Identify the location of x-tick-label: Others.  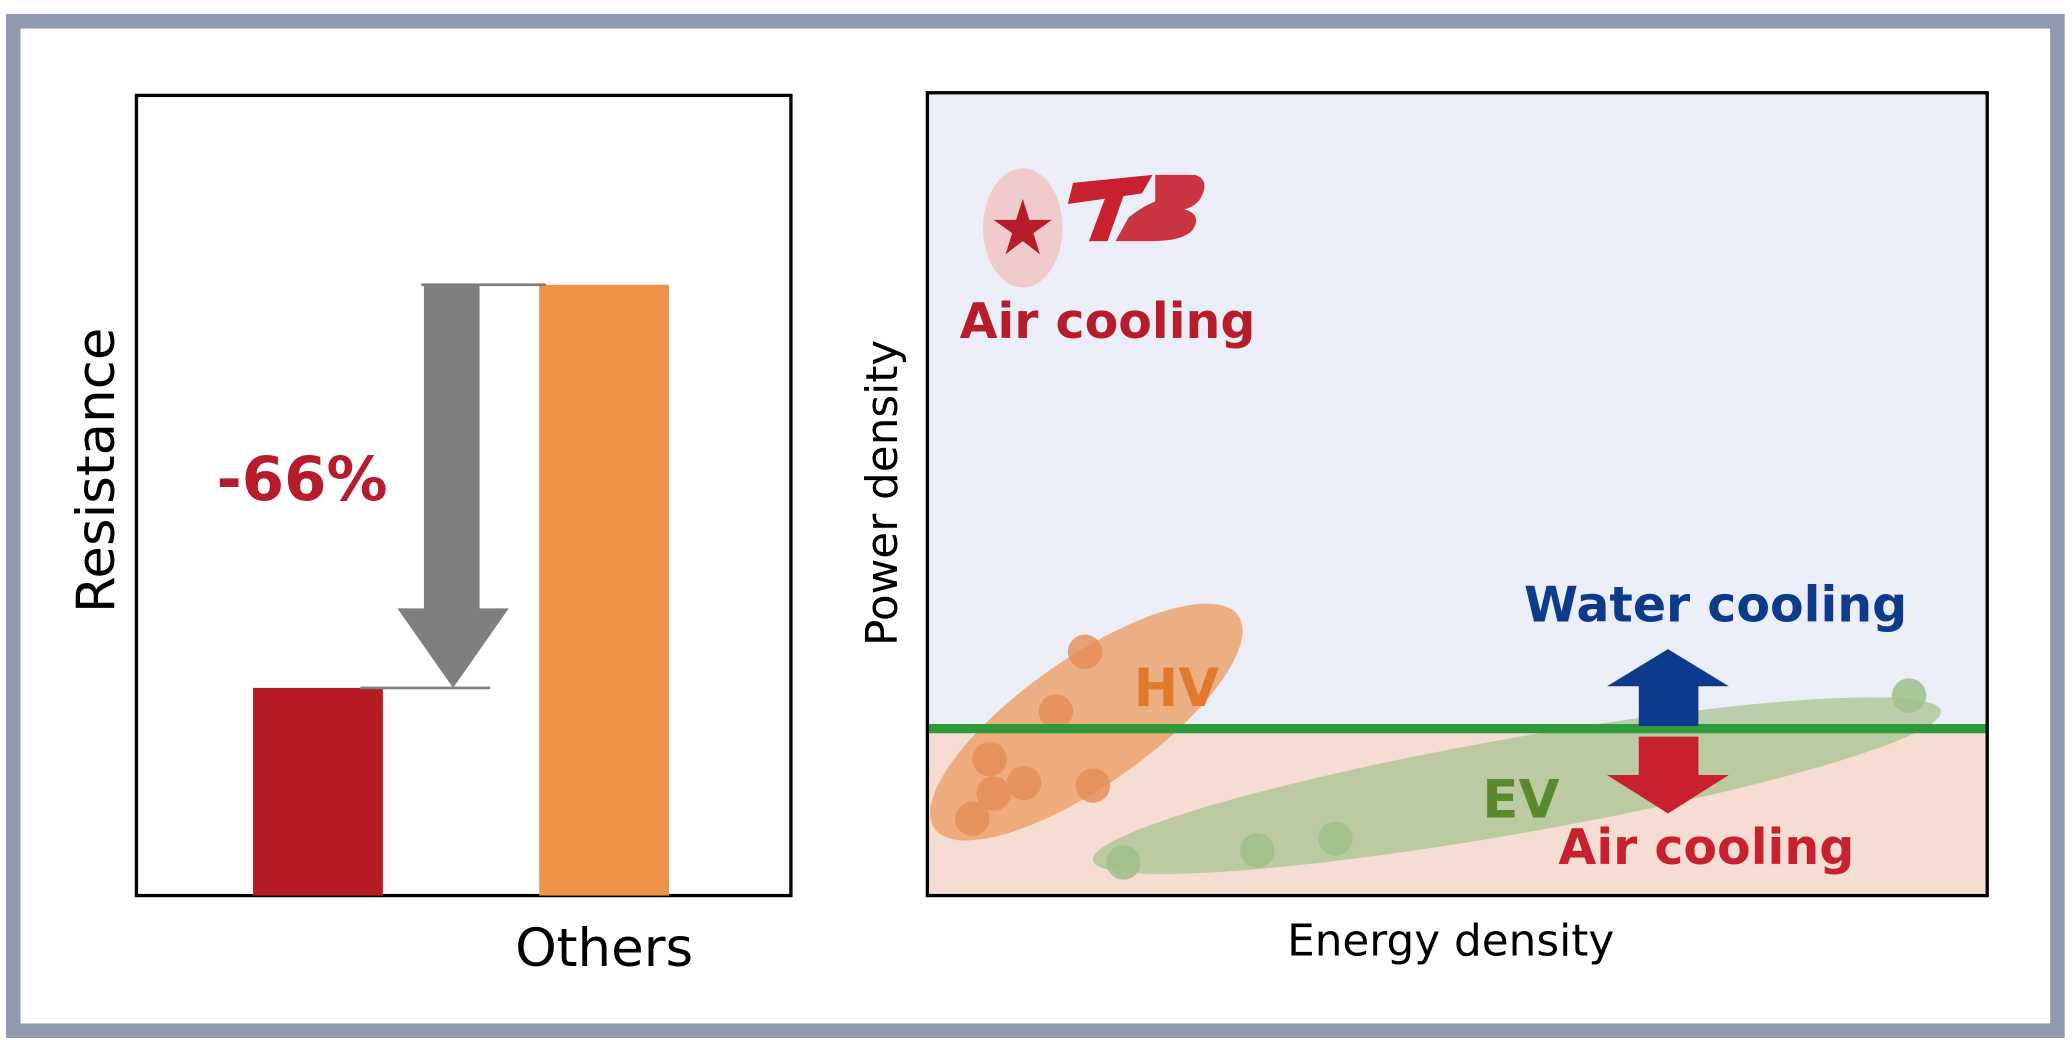
(604, 948).